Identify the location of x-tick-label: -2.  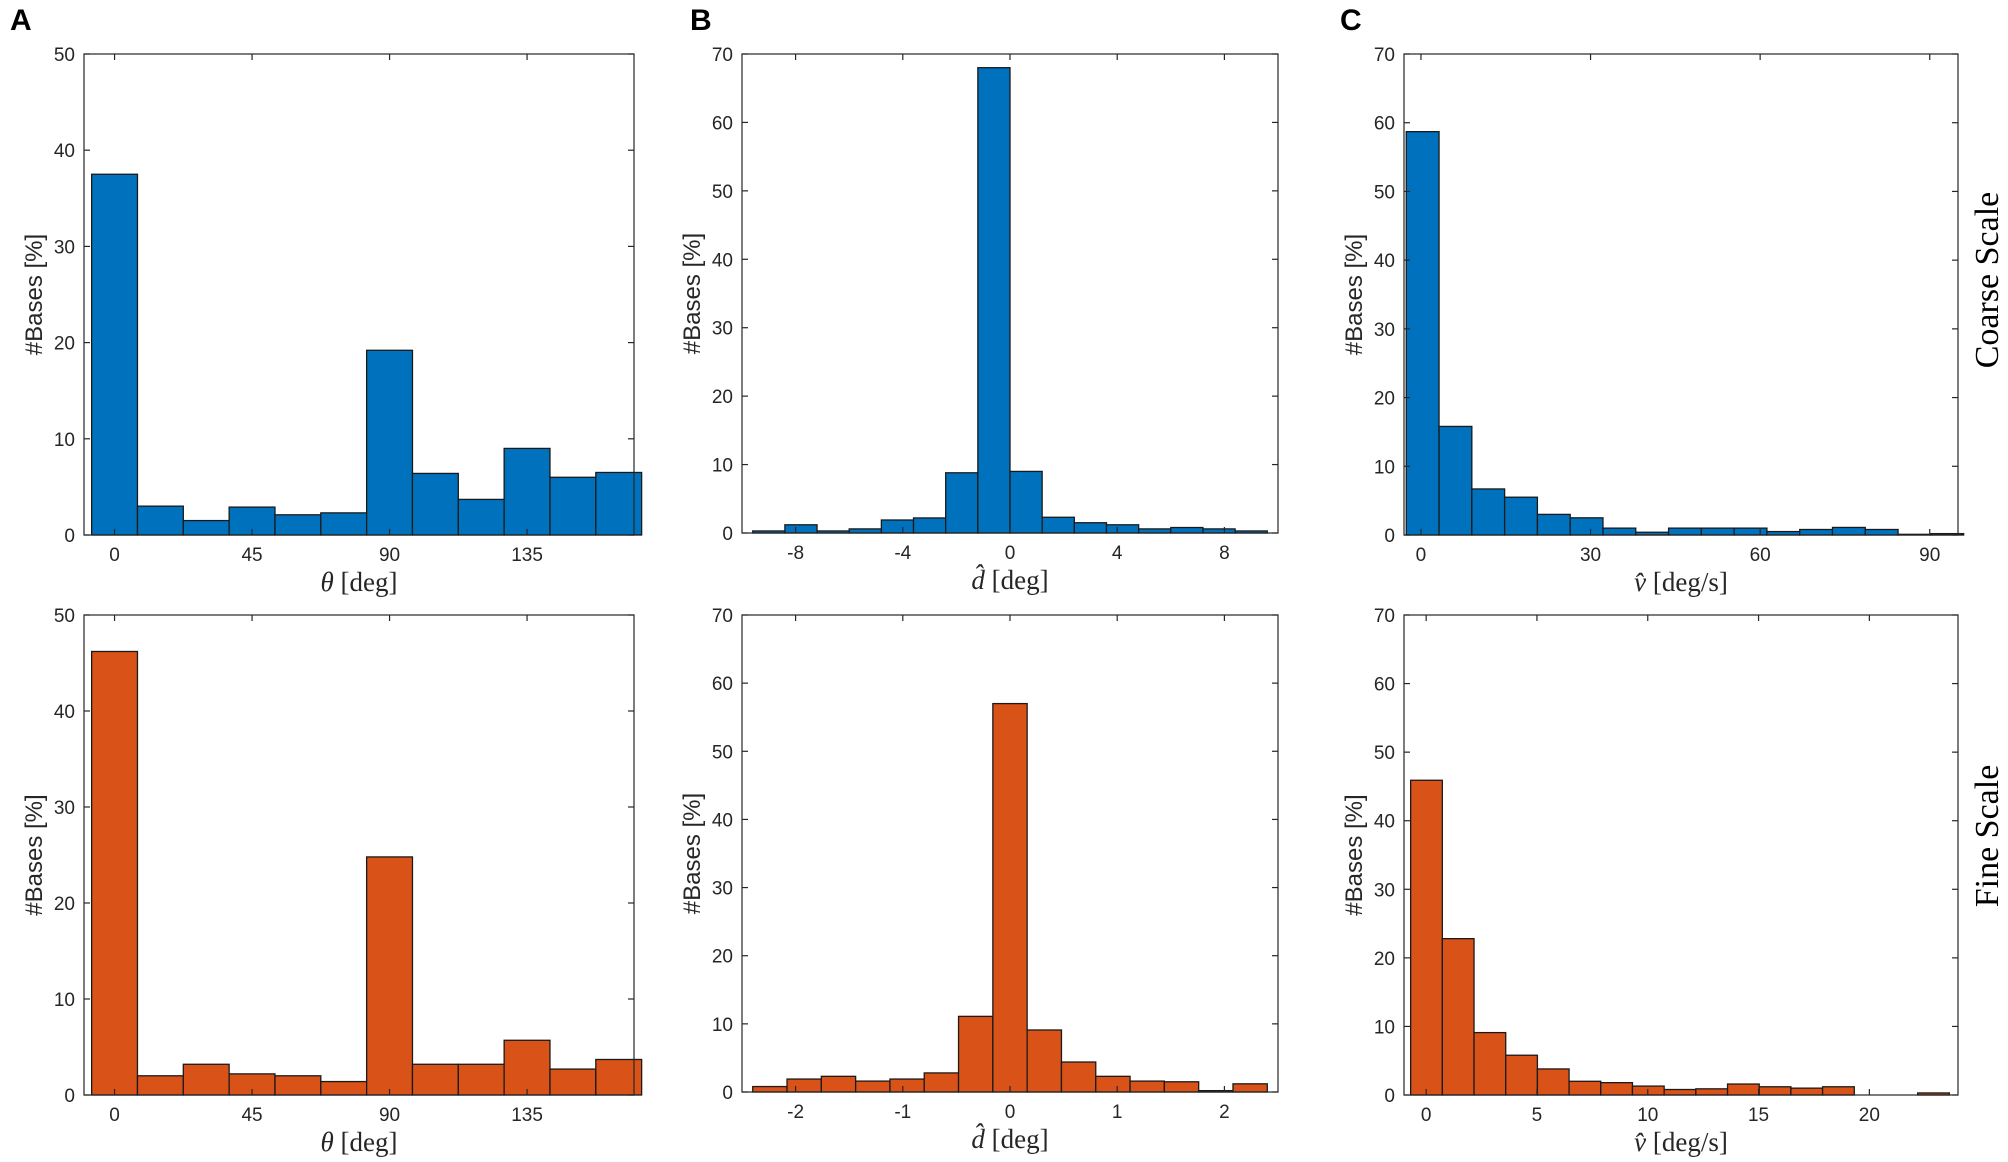
(795, 1112).